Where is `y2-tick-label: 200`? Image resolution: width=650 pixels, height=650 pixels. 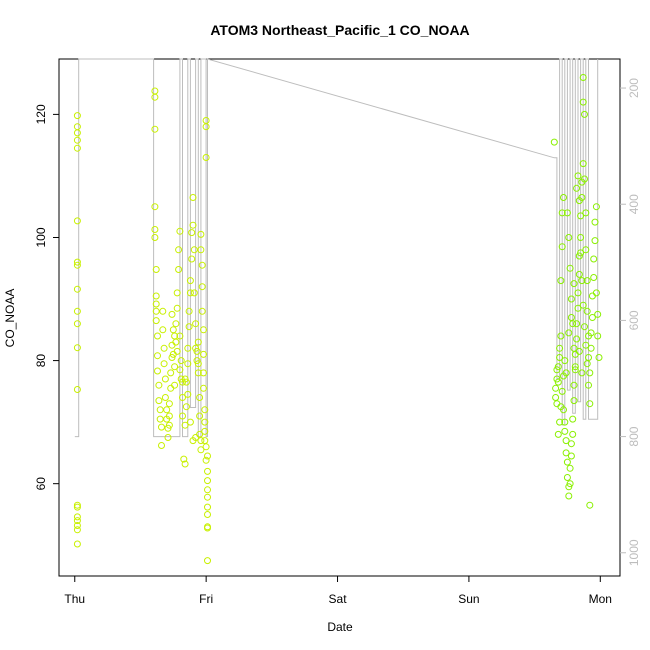
y2-tick-label: 200 is located at coordinates (634, 88).